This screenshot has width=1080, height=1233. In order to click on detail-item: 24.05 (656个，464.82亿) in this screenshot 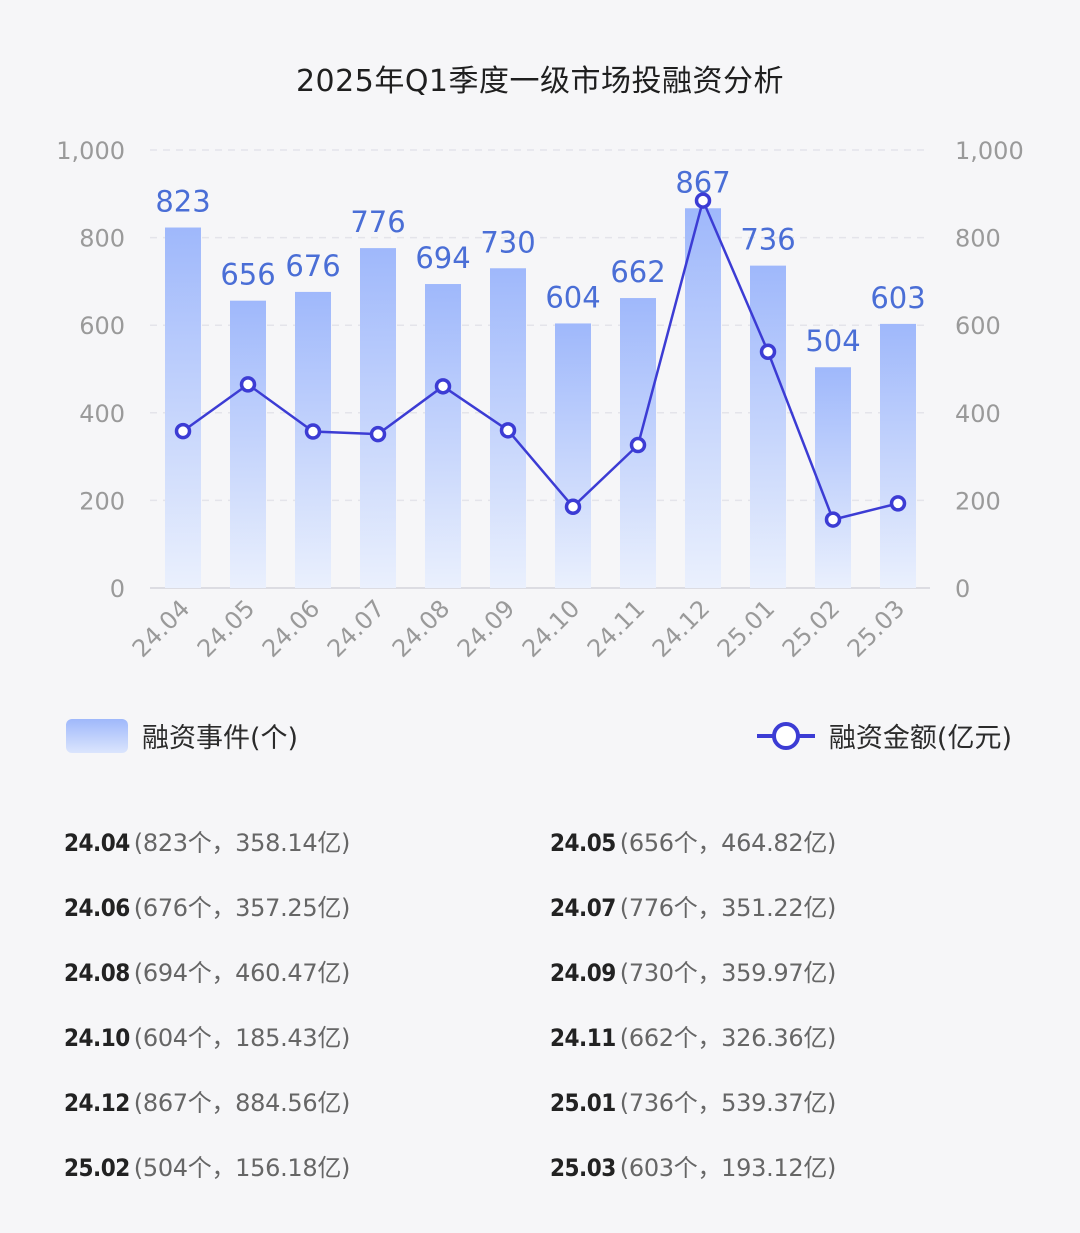, I will do `click(787, 843)`.